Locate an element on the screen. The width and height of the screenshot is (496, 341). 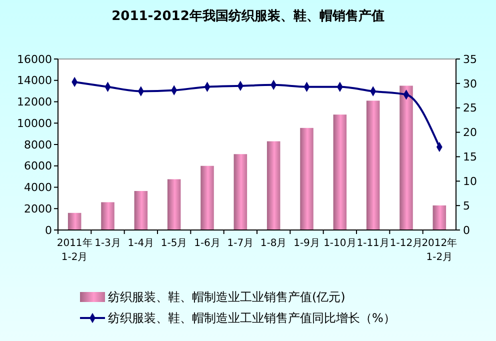
x-tick-label: 2012年 1-2月 is located at coordinates (440, 250).